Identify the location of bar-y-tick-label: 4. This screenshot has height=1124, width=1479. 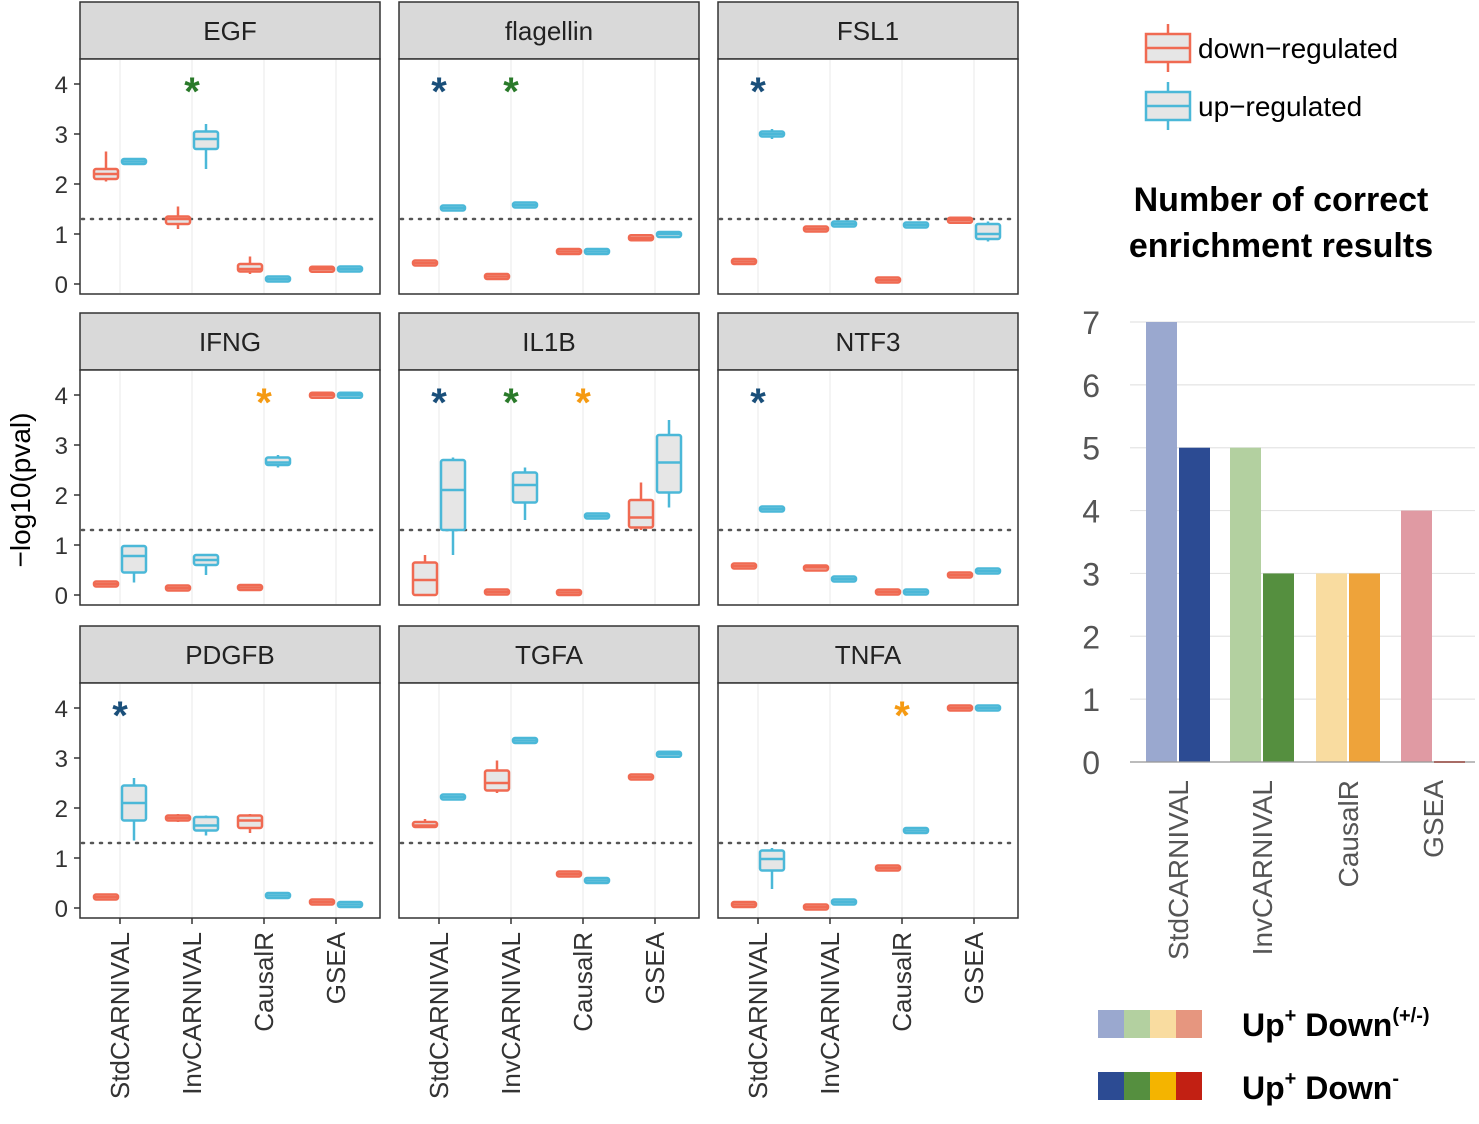
(1091, 512).